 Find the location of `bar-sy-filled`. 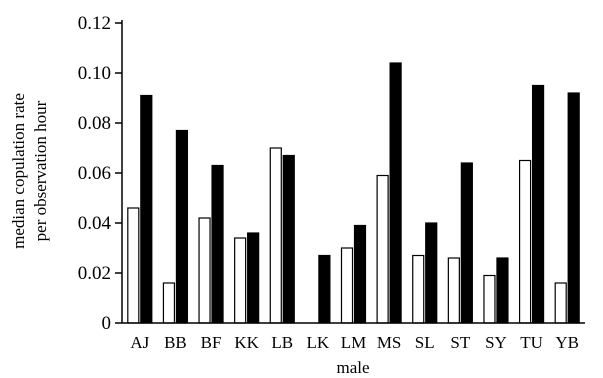

bar-sy-filled is located at coordinates (502, 290).